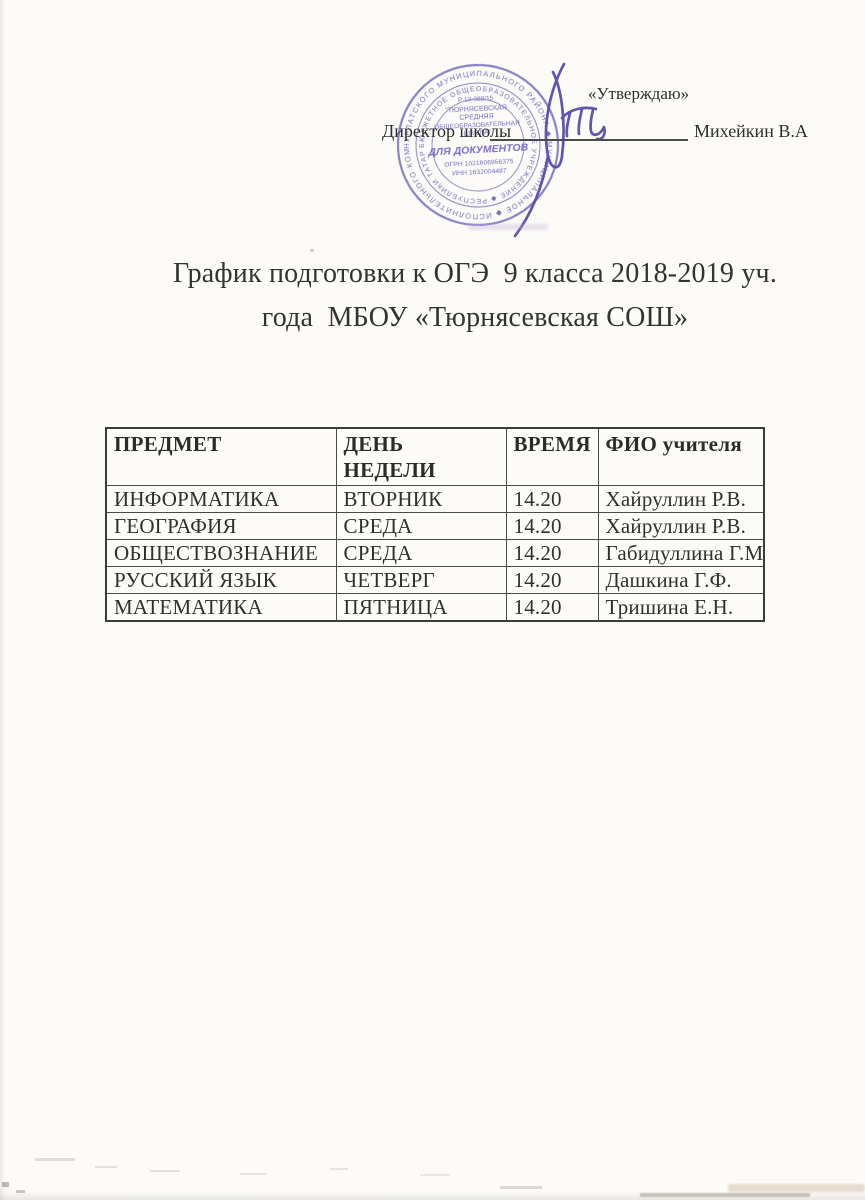 The image size is (865, 1200). I want to click on cell-subject: ИНФОРМАТИКА, so click(221, 499).